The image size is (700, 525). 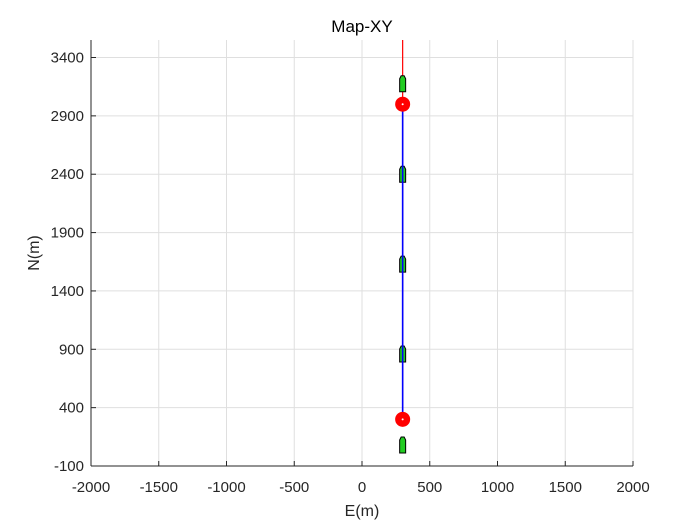 I want to click on x-tick-label: 1500, so click(x=565, y=487).